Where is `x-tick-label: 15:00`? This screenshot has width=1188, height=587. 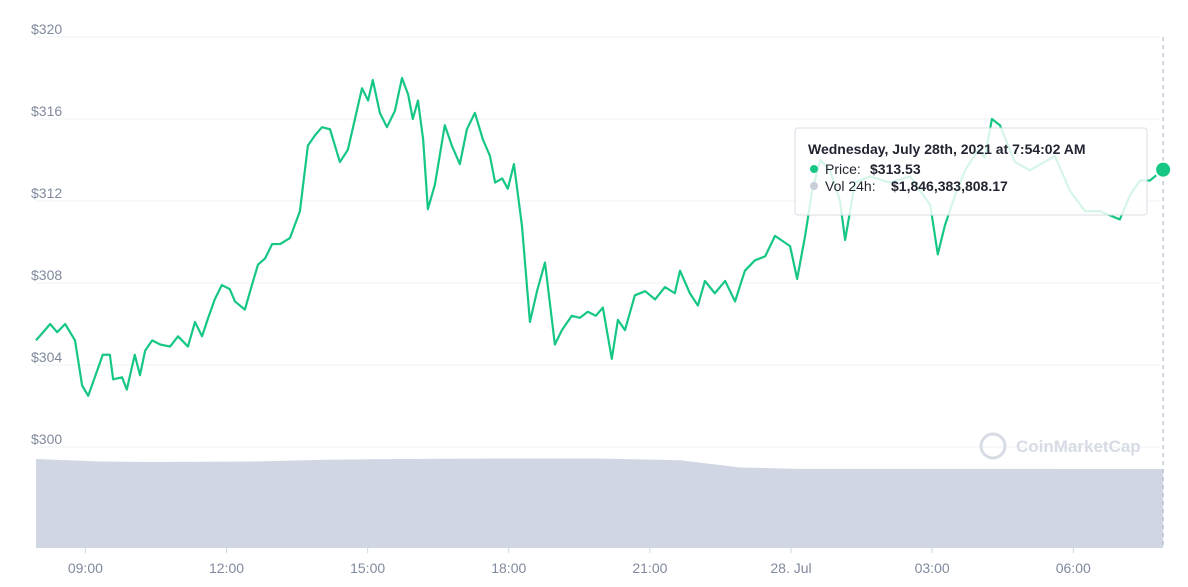 x-tick-label: 15:00 is located at coordinates (367, 568).